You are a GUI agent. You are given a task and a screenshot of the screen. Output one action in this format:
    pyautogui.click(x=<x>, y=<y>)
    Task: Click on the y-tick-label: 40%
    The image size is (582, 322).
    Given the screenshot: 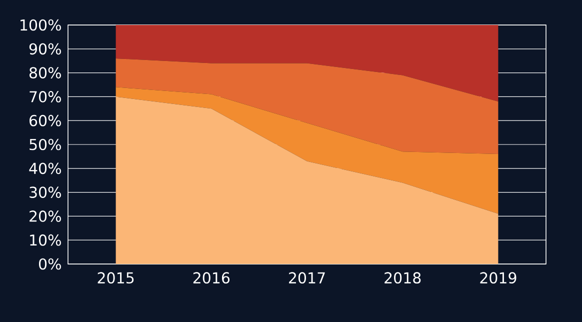 What is the action you would take?
    pyautogui.click(x=45, y=168)
    